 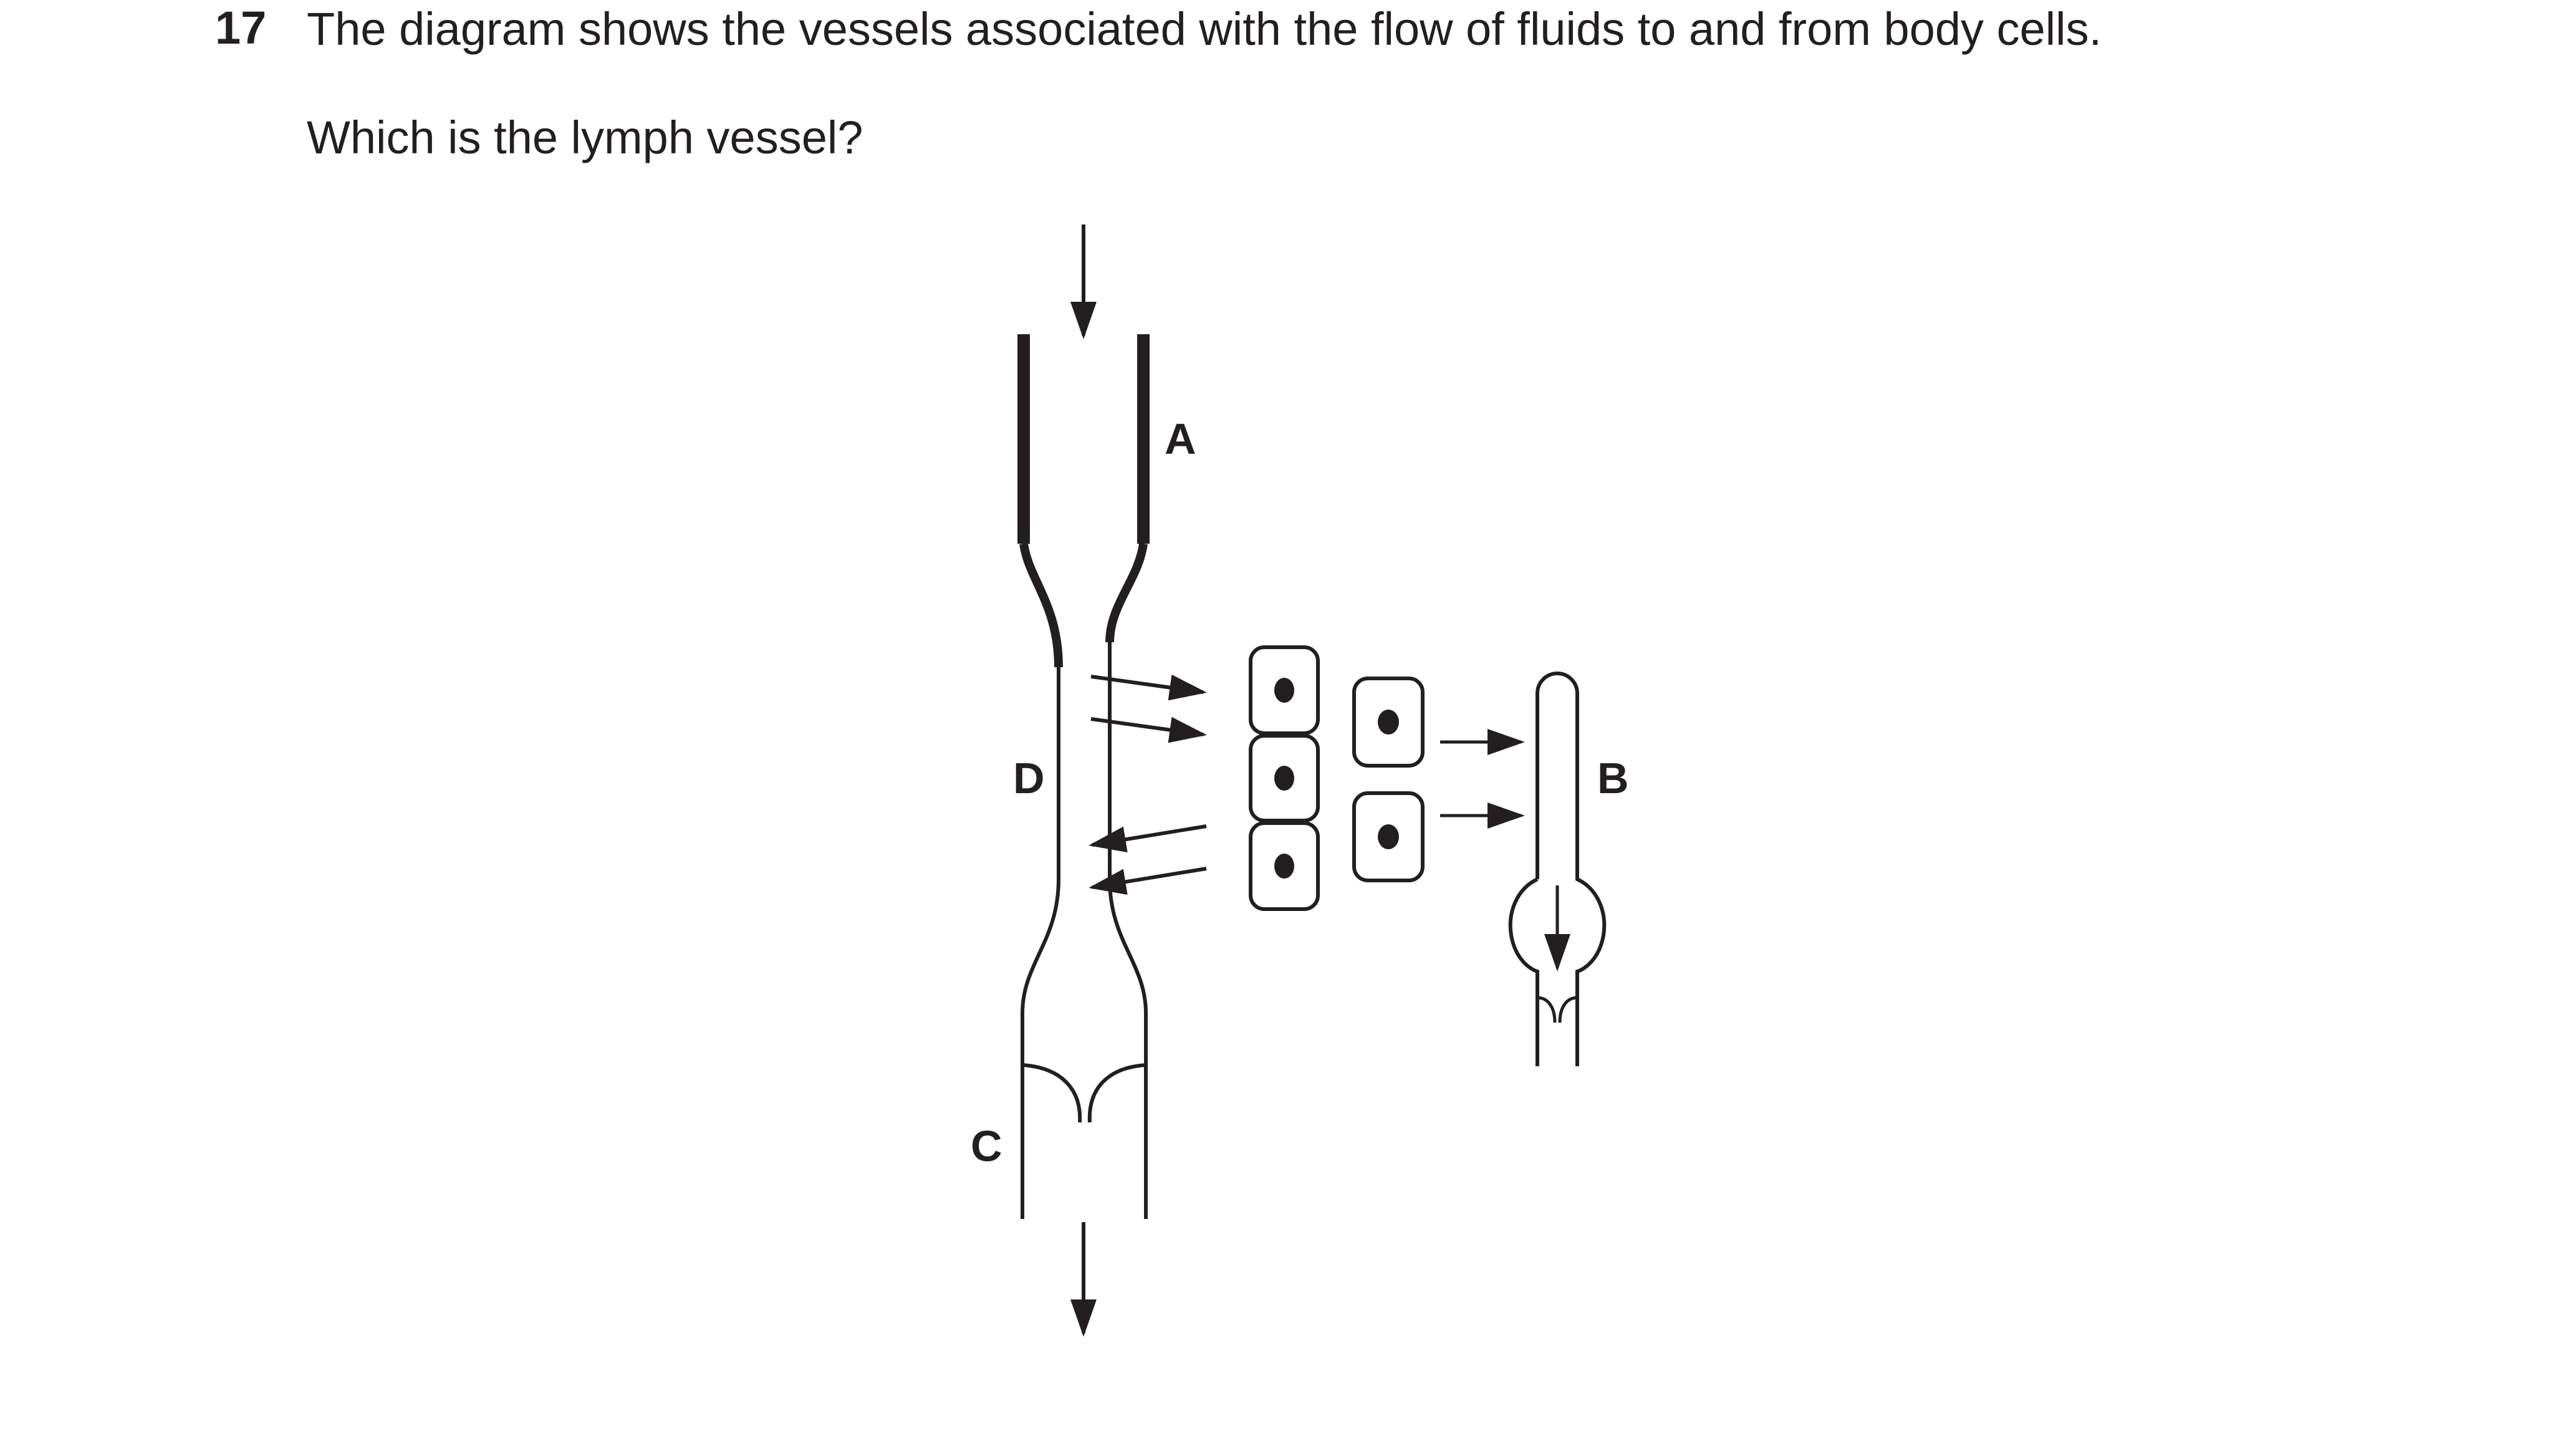 I want to click on label-c: C, so click(x=986, y=1146).